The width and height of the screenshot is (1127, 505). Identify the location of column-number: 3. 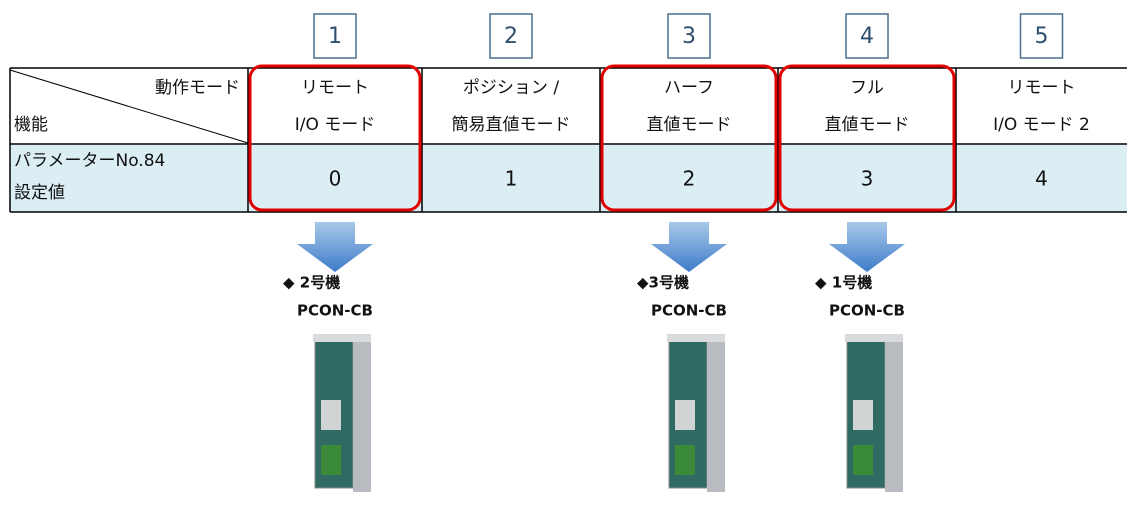
(689, 36).